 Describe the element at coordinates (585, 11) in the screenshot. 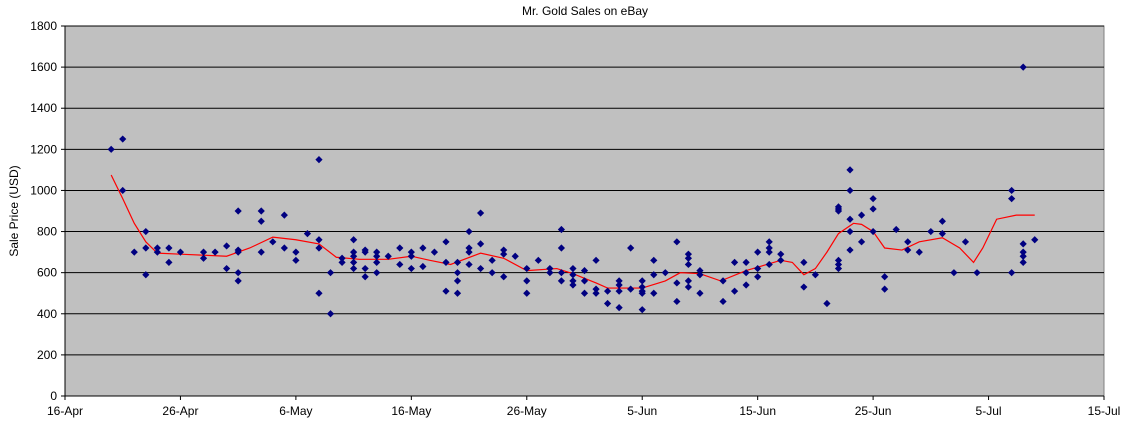

I see `chart-title: Mr. Gold Sales on eBay` at that location.